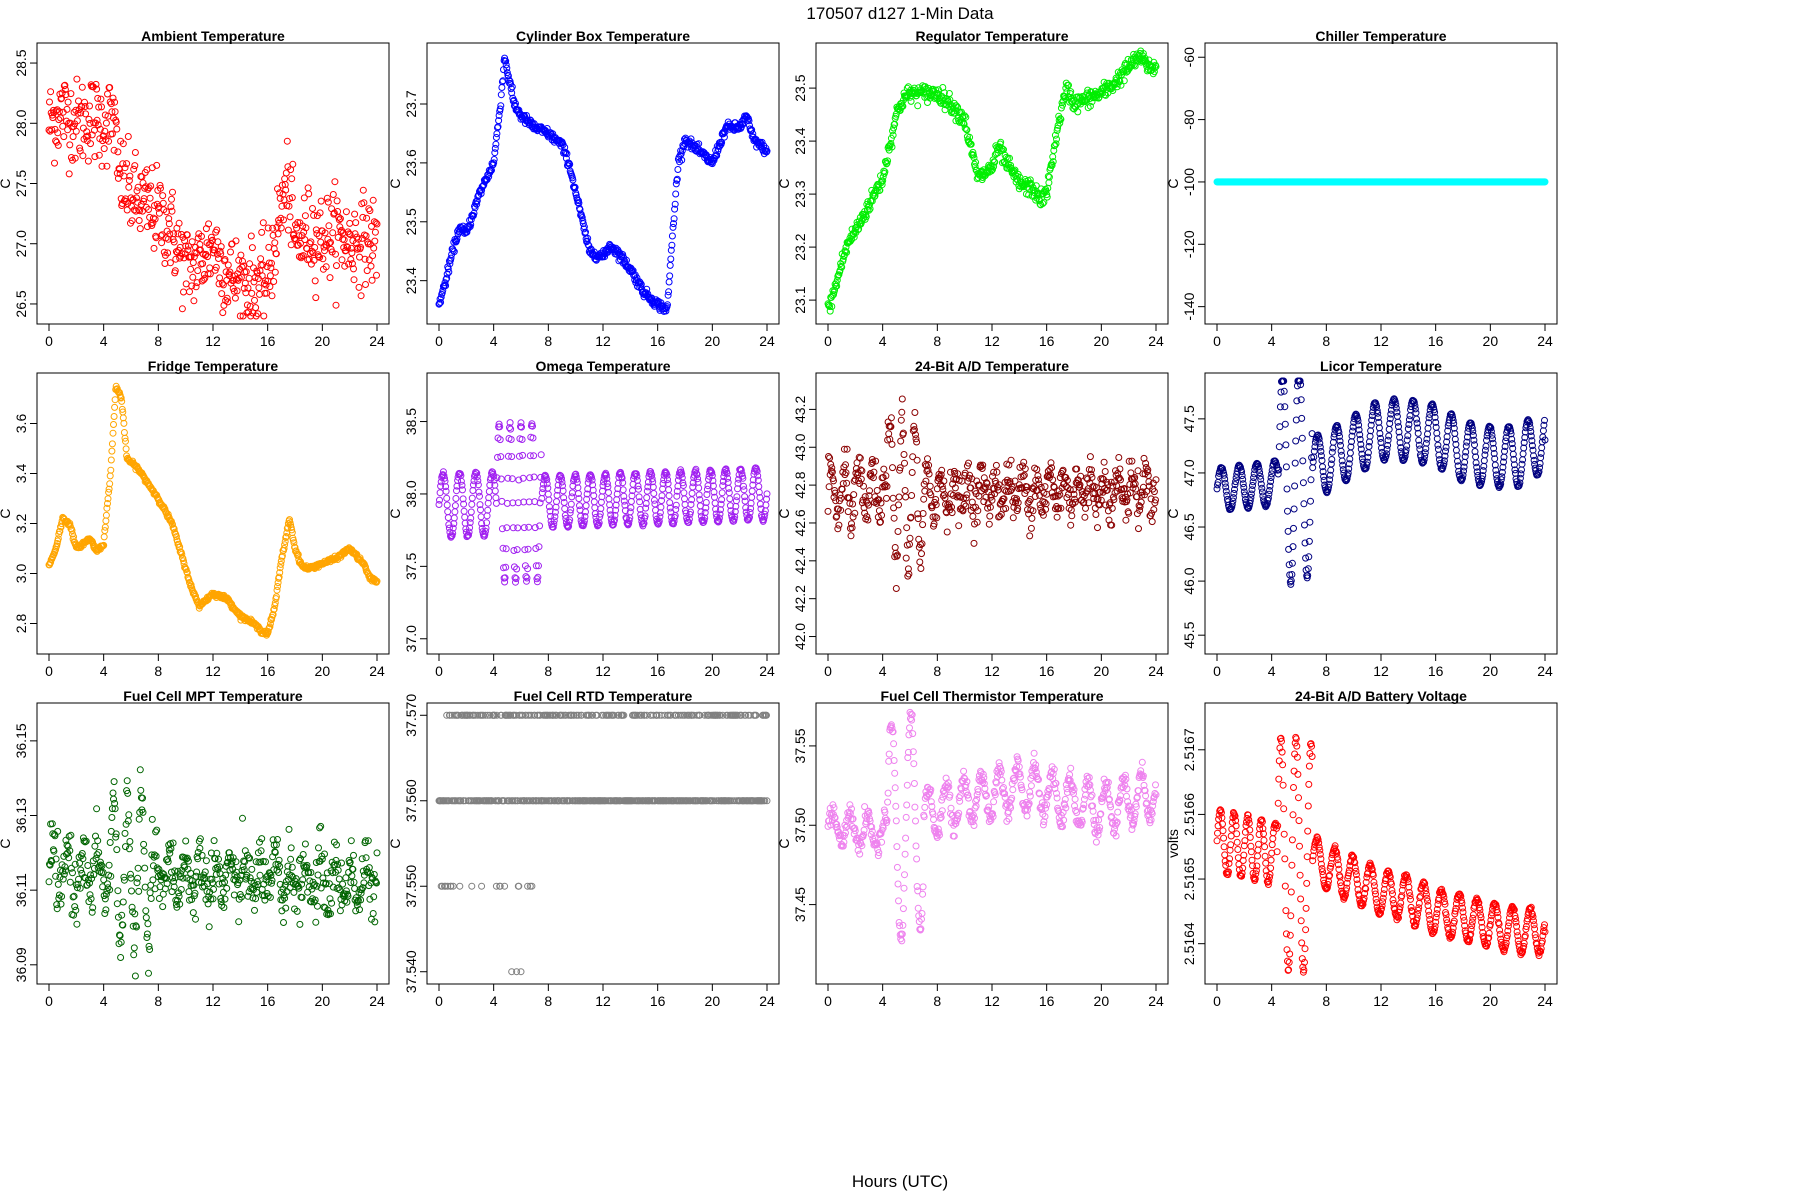 The image size is (1800, 1200). What do you see at coordinates (1272, 671) in the screenshot?
I see `x-tick-label: 4` at bounding box center [1272, 671].